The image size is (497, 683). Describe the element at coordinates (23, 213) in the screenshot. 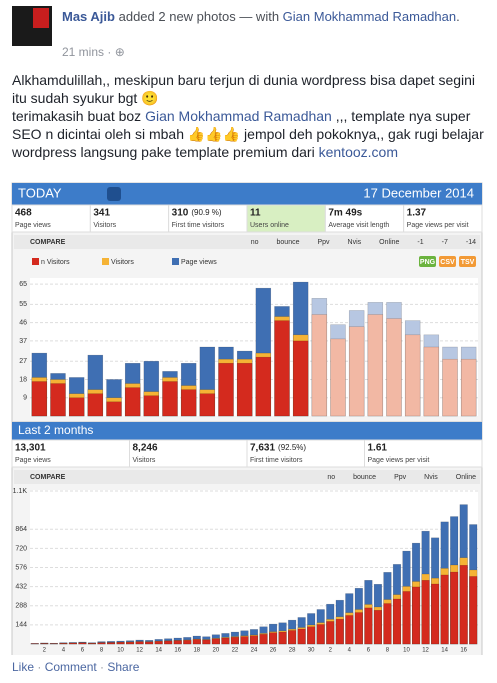

I see `stat-value: 468` at that location.